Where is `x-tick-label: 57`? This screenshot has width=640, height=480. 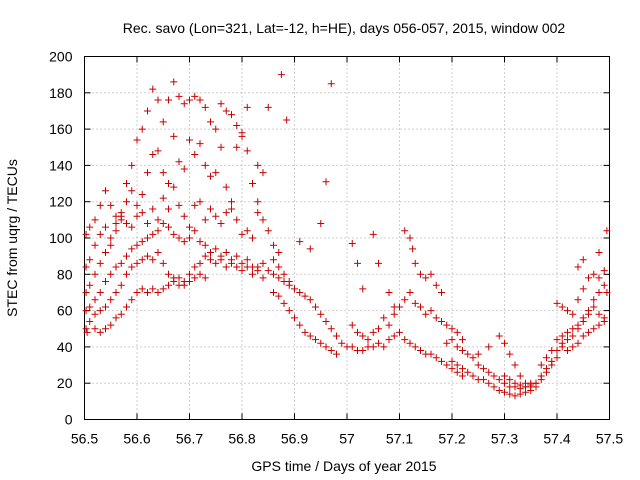
x-tick-label: 57 is located at coordinates (347, 439).